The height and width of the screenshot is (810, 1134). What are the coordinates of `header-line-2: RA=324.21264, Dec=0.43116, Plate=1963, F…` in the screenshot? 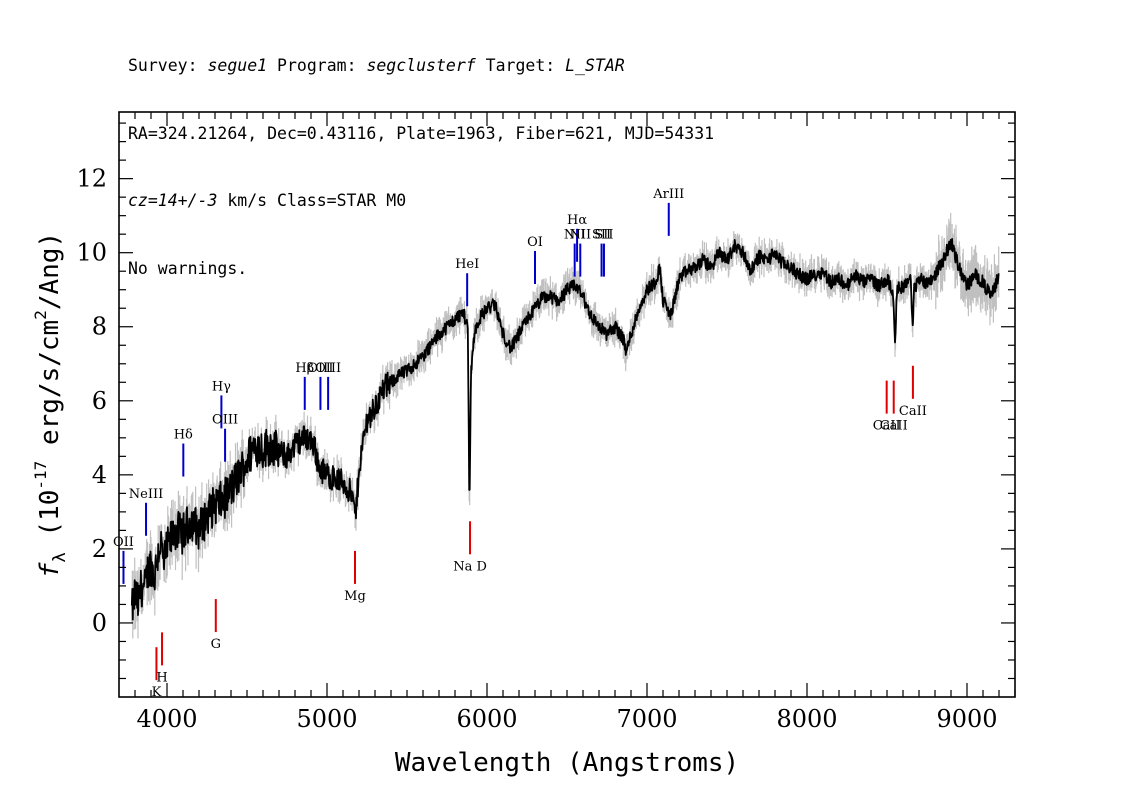 It's located at (578, 134).